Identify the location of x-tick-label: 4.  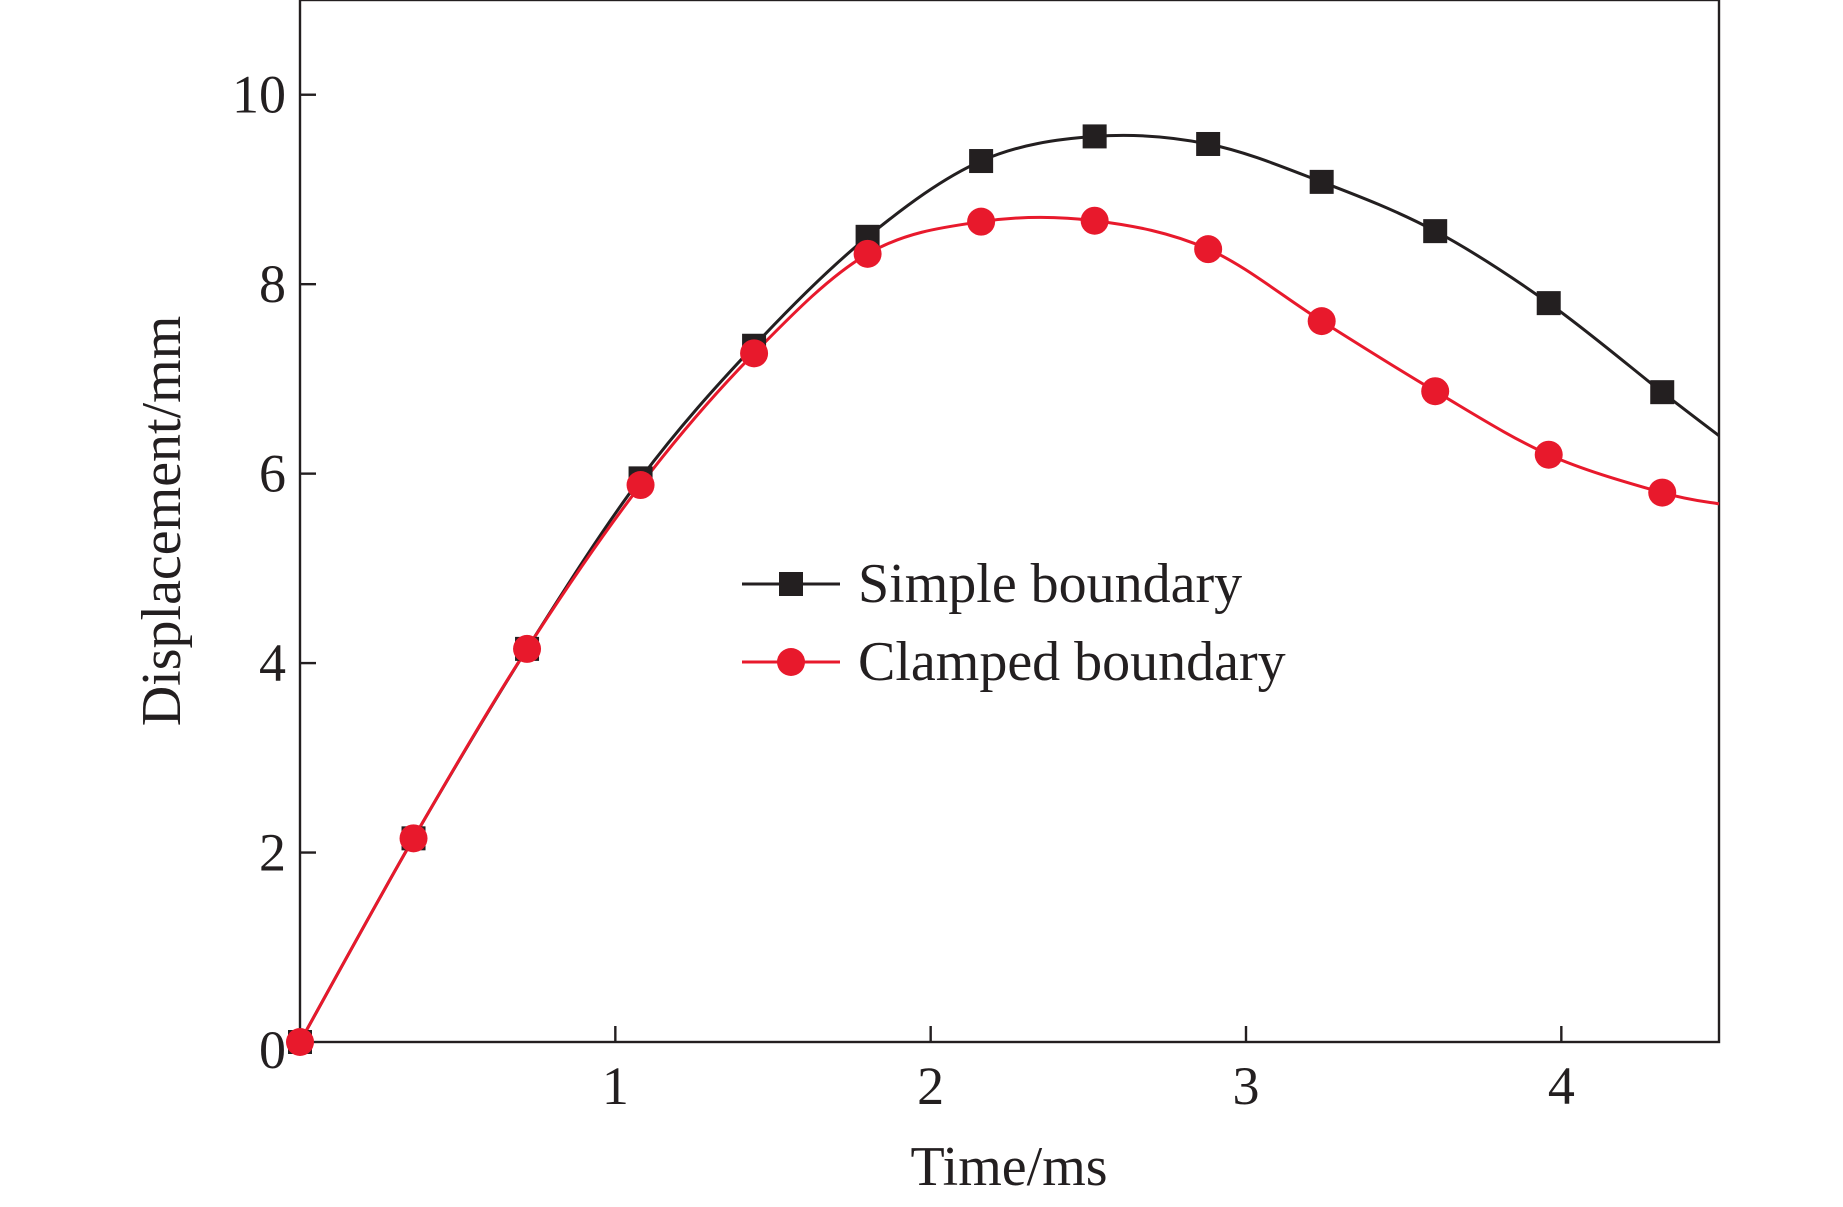
(1561, 1086).